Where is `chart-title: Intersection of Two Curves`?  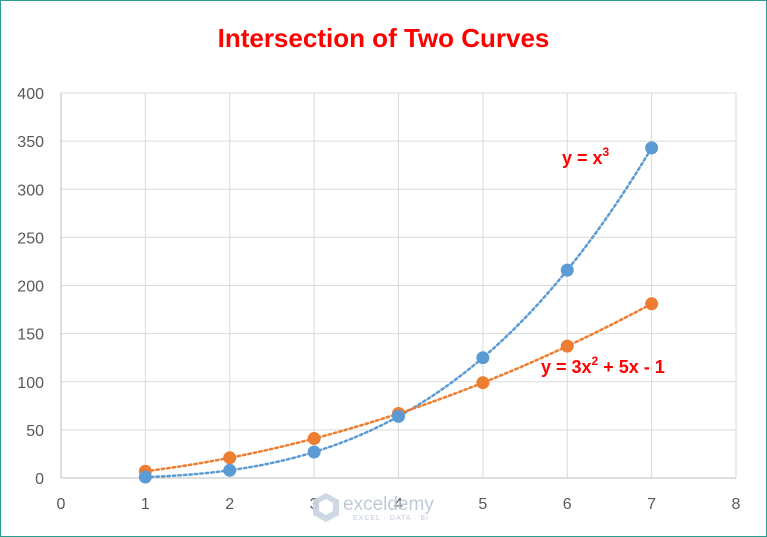 chart-title: Intersection of Two Curves is located at coordinates (383, 38).